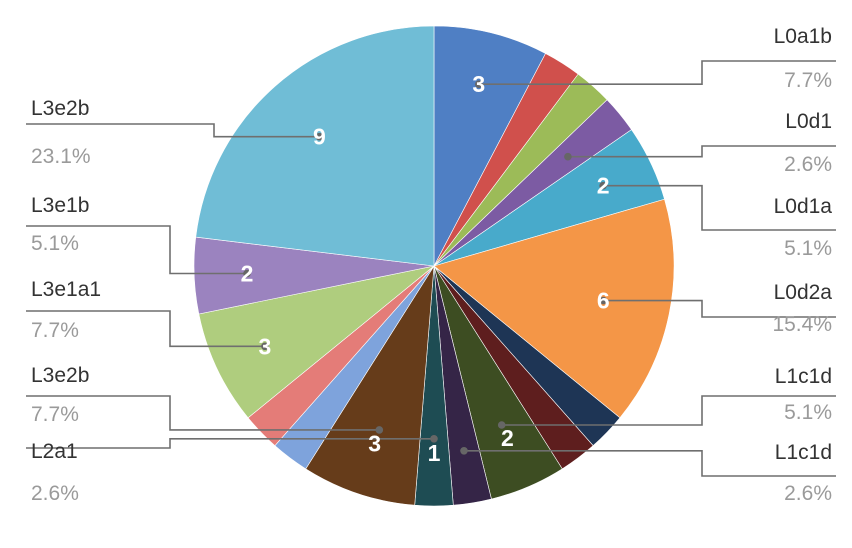 Image resolution: width=852 pixels, height=548 pixels. Describe the element at coordinates (55, 472) in the screenshot. I see `callout-L2a1: L2a1 2.6%` at that location.